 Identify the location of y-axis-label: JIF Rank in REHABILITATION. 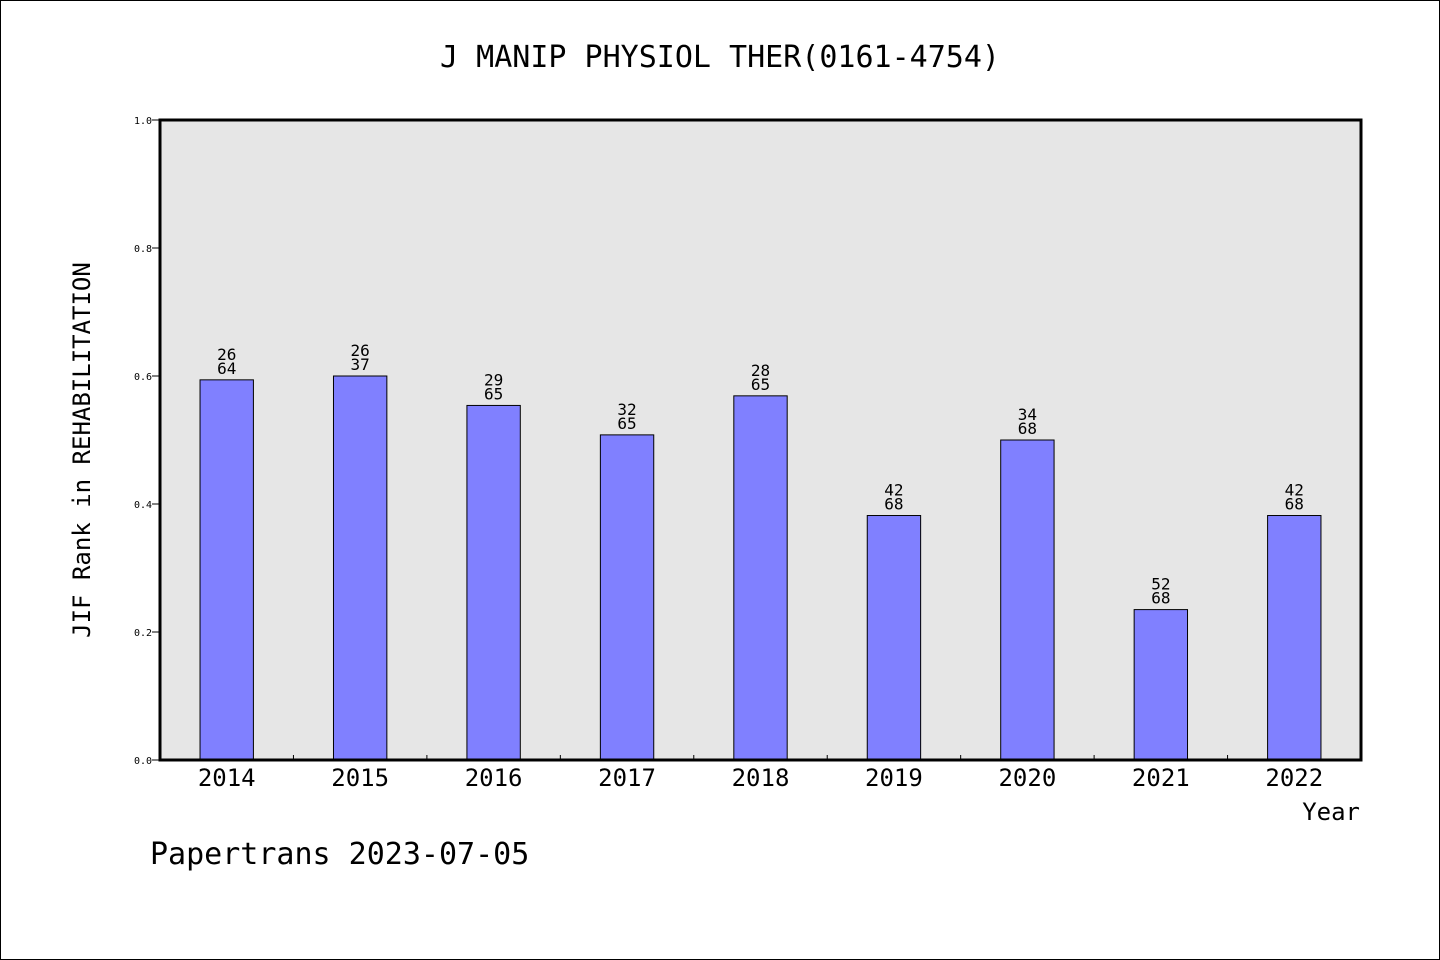
(82, 450).